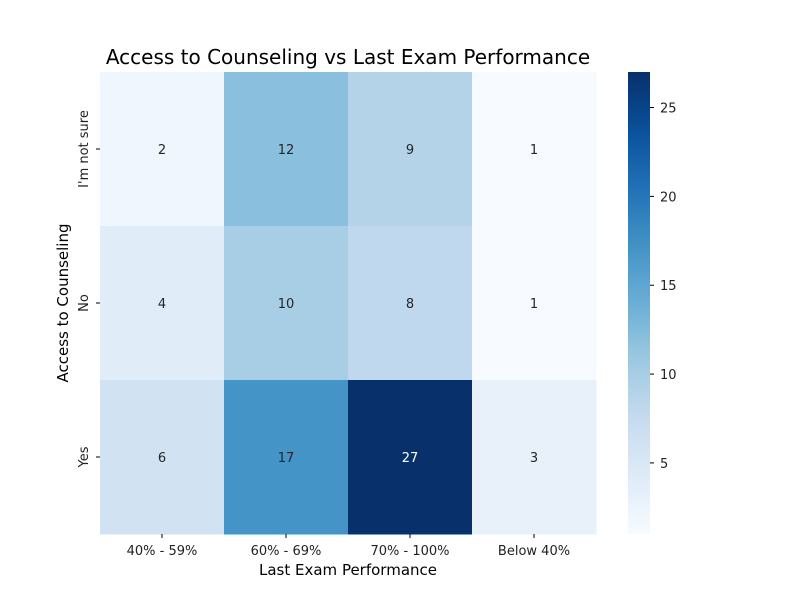 The width and height of the screenshot is (800, 600). Describe the element at coordinates (84, 457) in the screenshot. I see `y-tick-label: Yes` at that location.